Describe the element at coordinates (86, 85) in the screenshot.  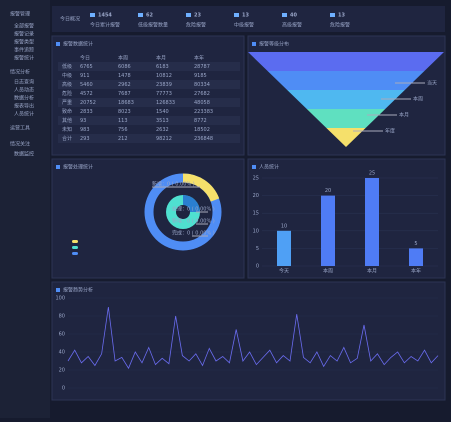
I see `table-cell: 5460` at that location.